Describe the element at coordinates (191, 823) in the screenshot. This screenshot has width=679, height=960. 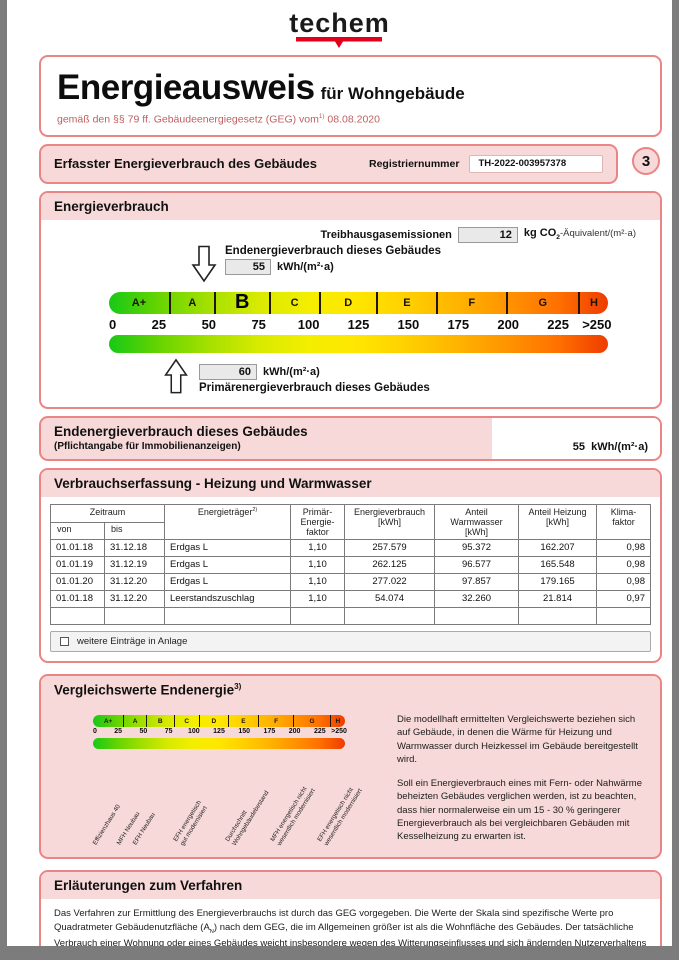
I see `comparison-reference-label: EFH energetisch gut modernisiert` at that location.